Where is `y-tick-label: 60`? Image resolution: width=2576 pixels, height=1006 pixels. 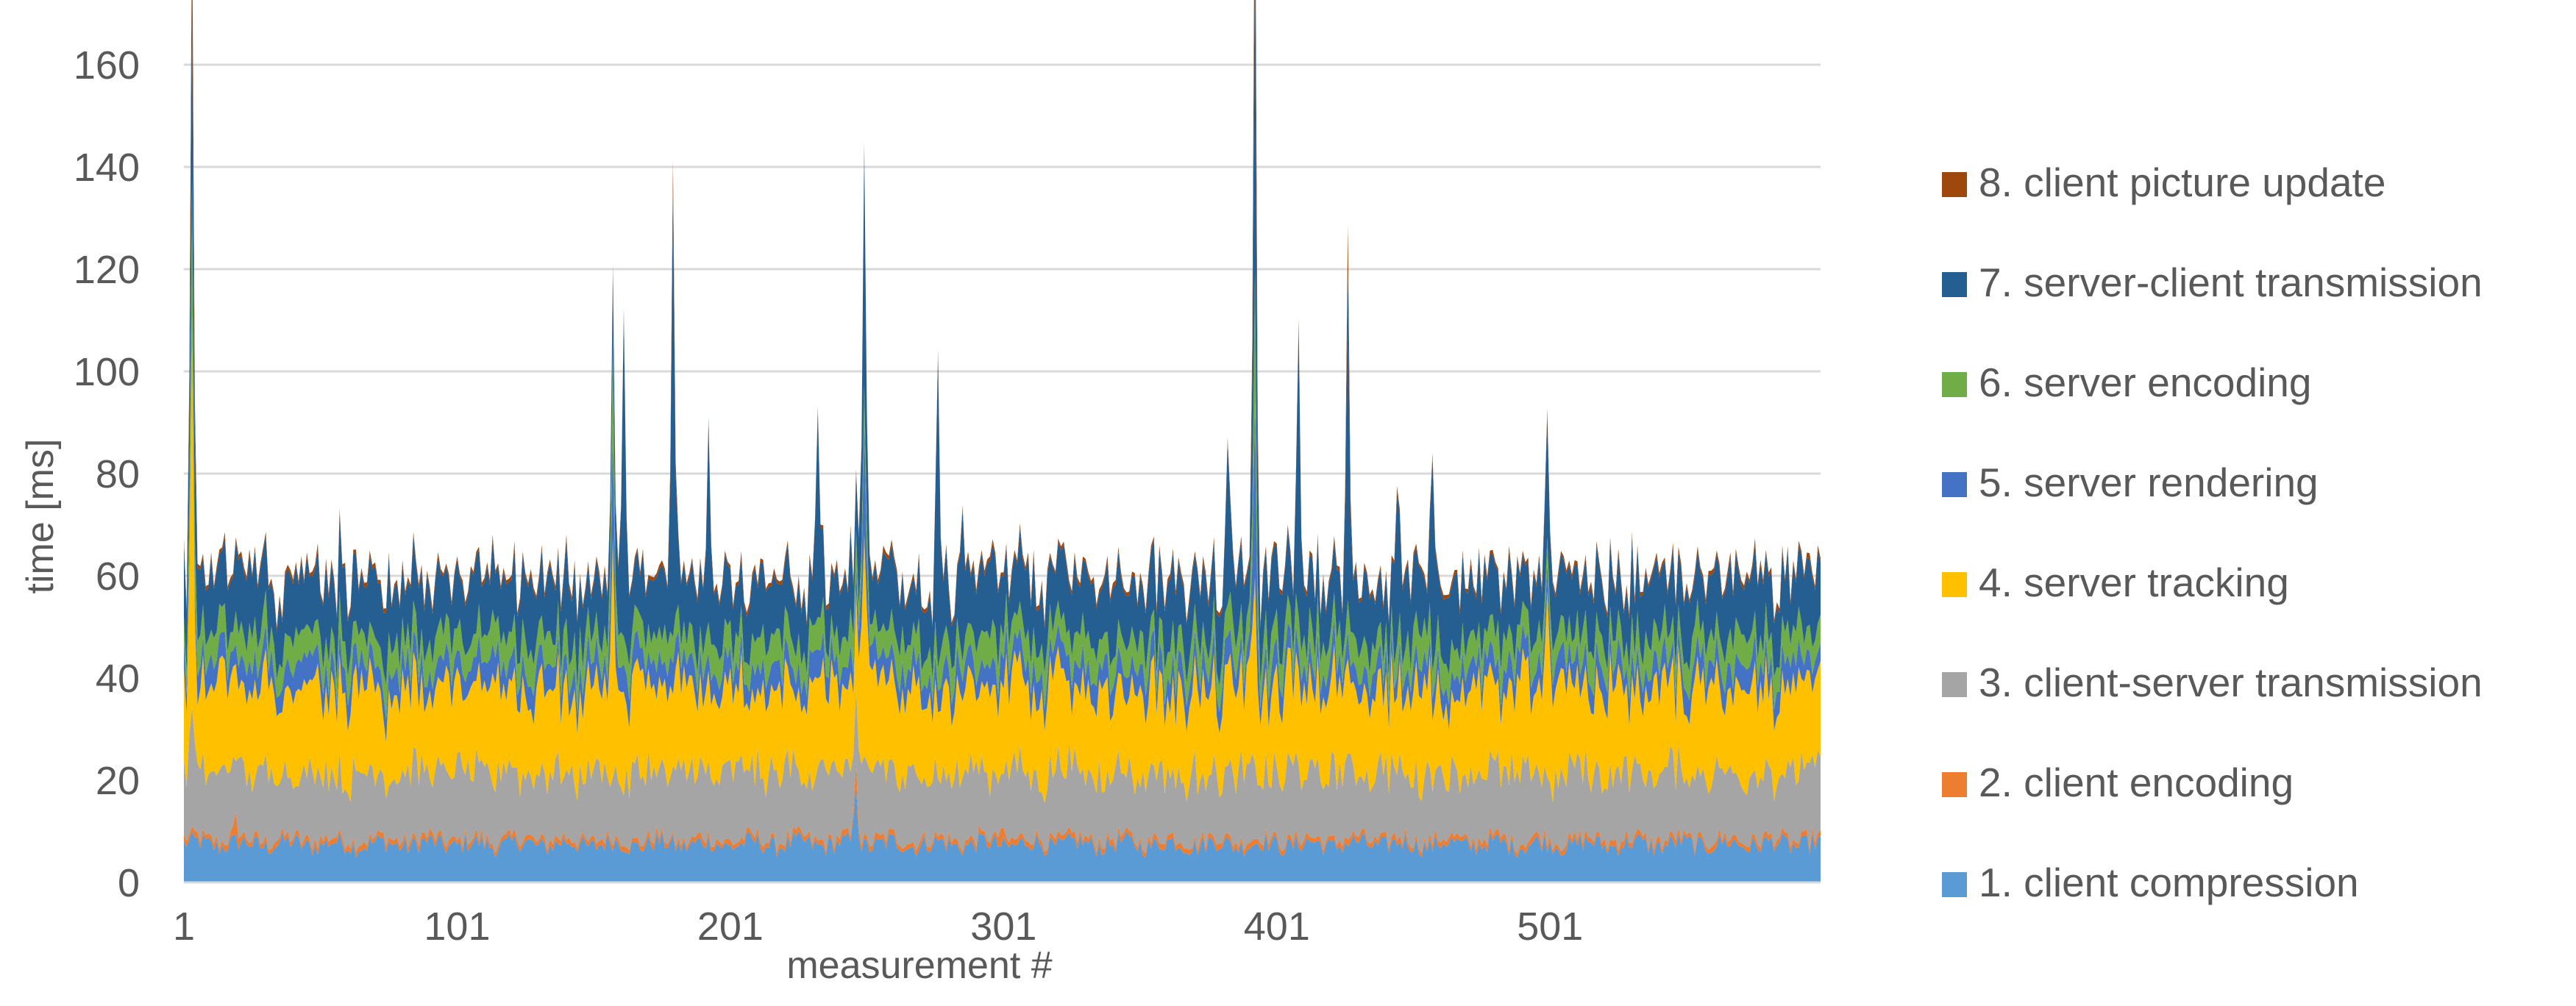 y-tick-label: 60 is located at coordinates (118, 577).